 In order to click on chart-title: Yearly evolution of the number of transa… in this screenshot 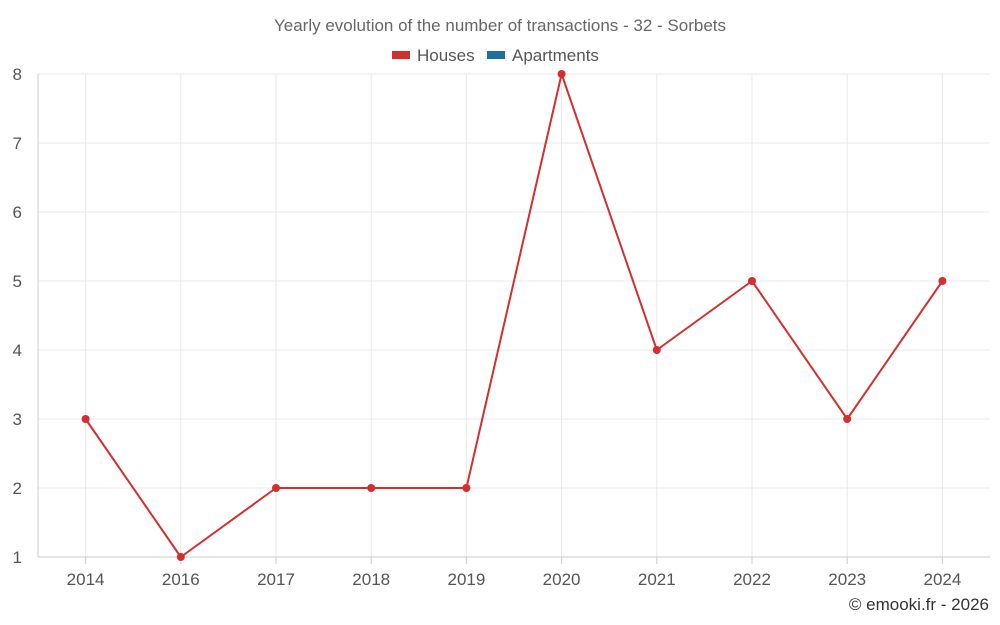, I will do `click(500, 25)`.